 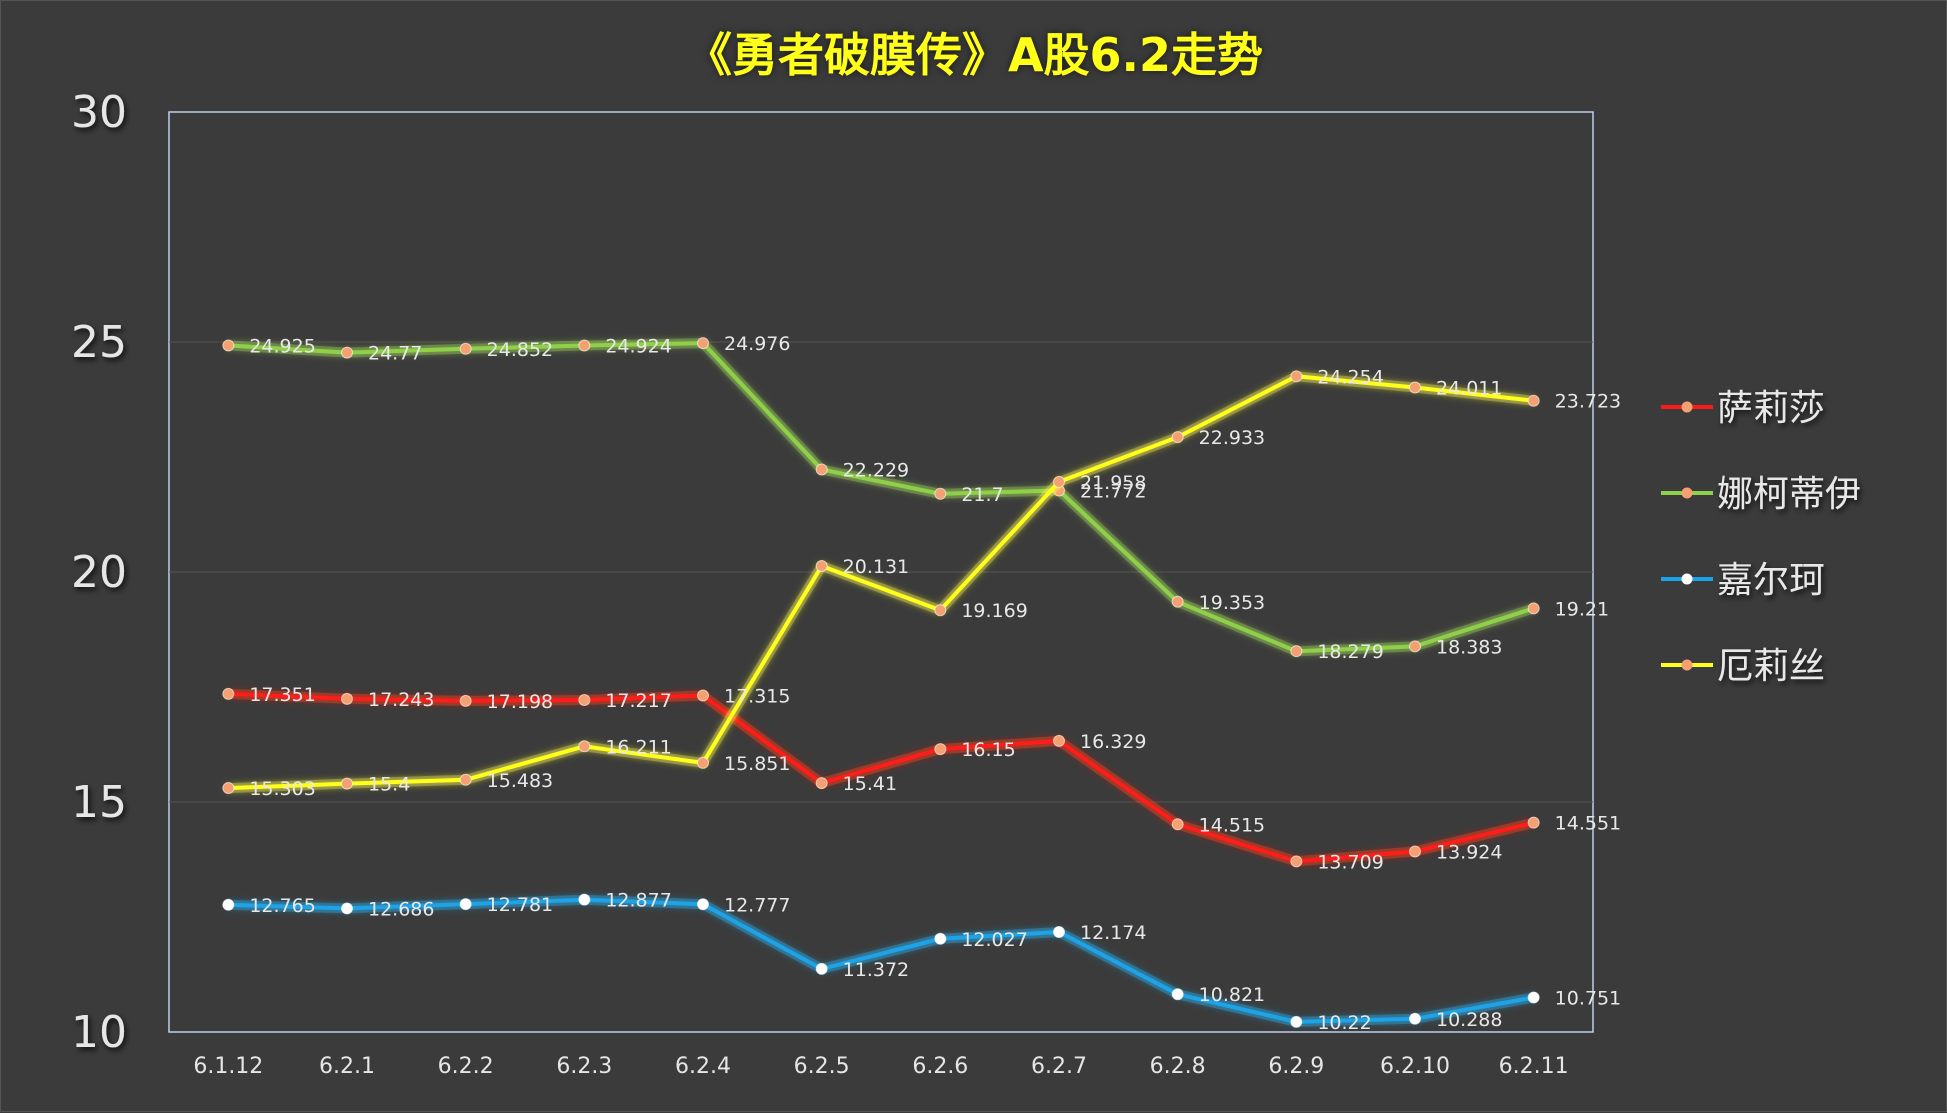 I want to click on x-tick-label: 6.2.10, so click(x=1415, y=1066).